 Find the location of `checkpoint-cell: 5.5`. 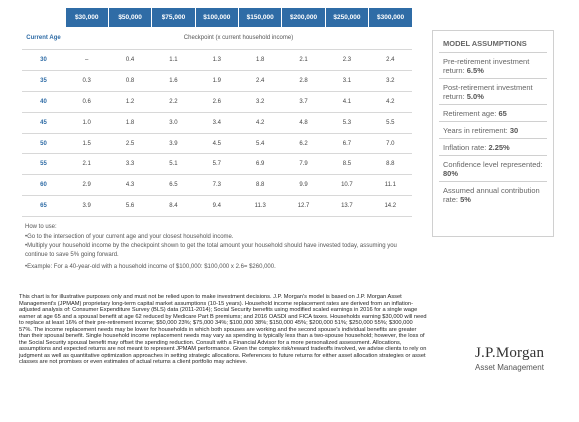

checkpoint-cell: 5.5 is located at coordinates (390, 123).